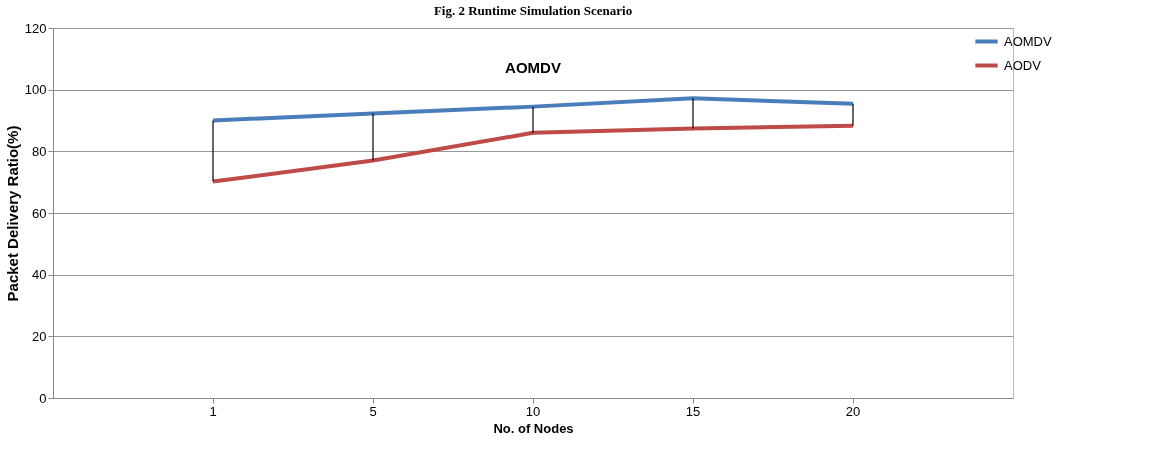 This screenshot has height=475, width=1149. What do you see at coordinates (43, 398) in the screenshot?
I see `y-tick-label: 0` at bounding box center [43, 398].